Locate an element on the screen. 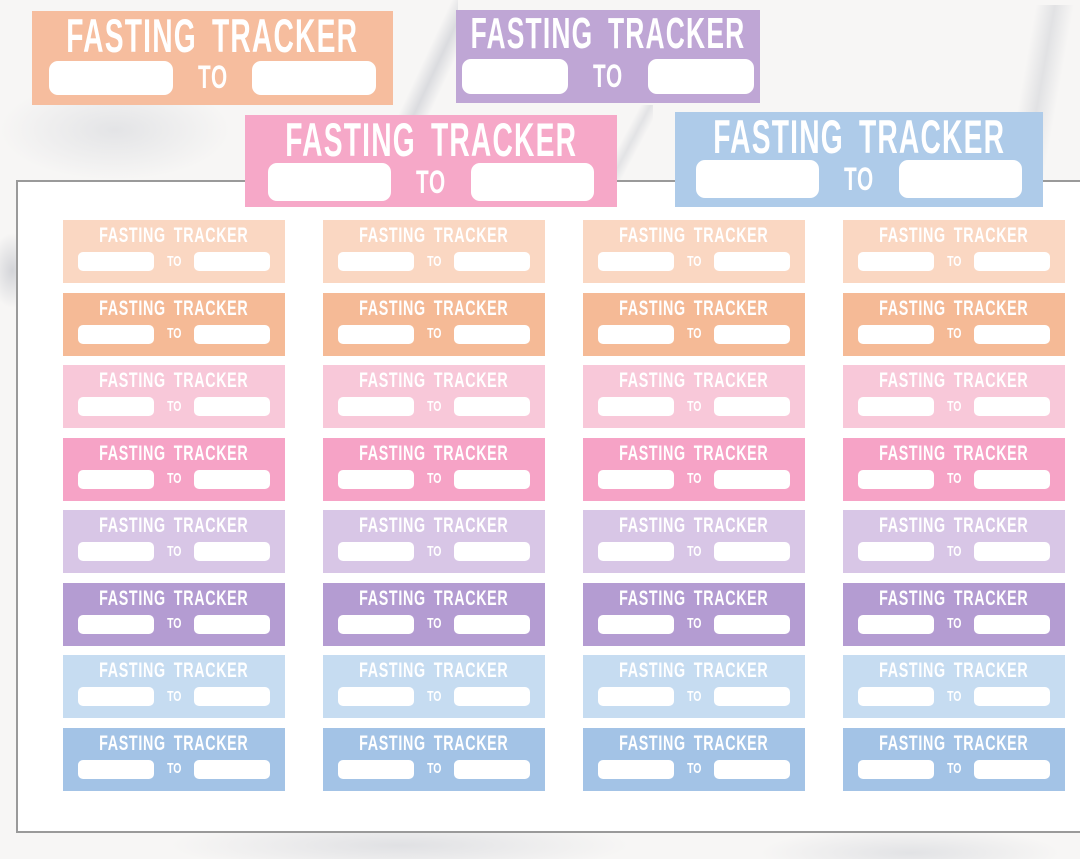 This screenshot has height=859, width=1080. sample-sticker-blue: FASTING TRACKER TO is located at coordinates (859, 158).